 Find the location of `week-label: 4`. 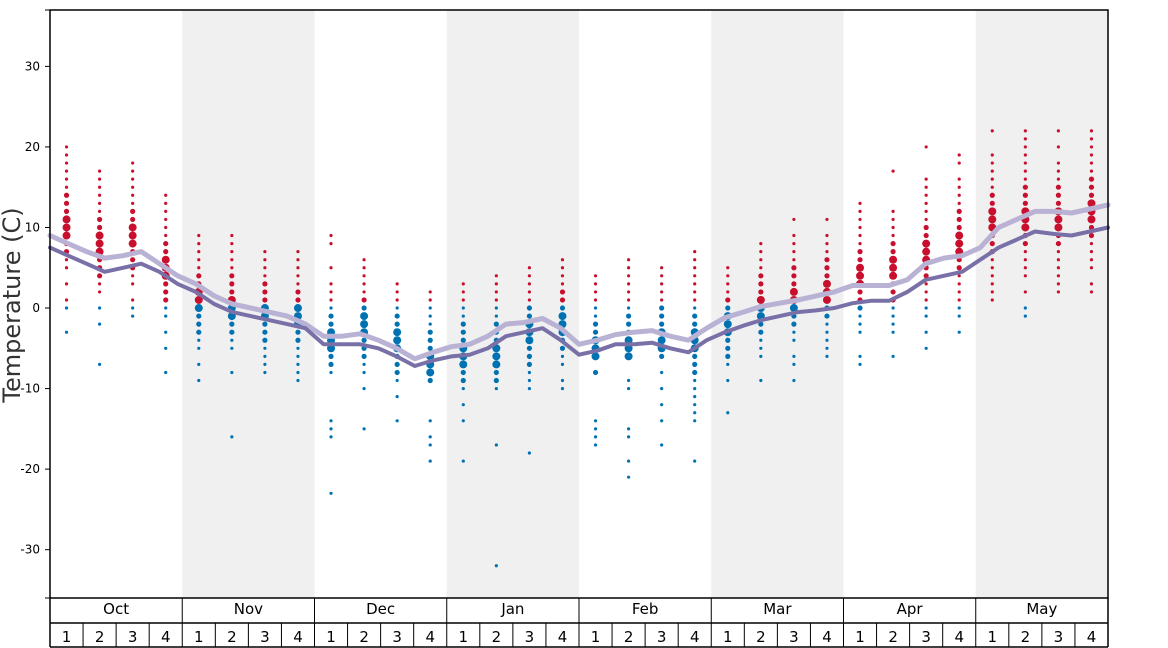

week-label: 4 is located at coordinates (827, 637).